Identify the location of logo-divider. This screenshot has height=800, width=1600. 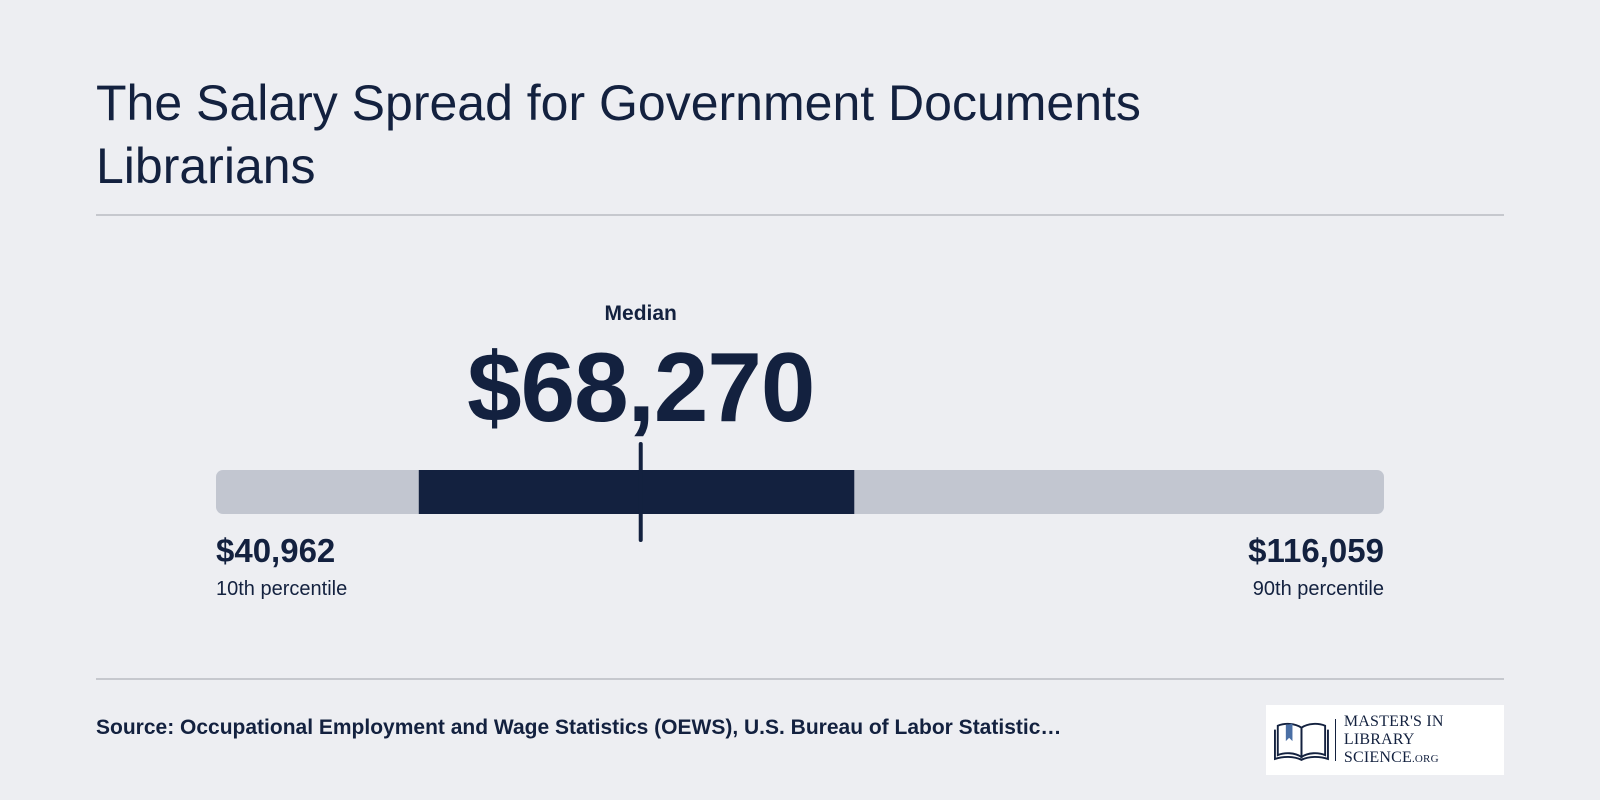
(1335, 740).